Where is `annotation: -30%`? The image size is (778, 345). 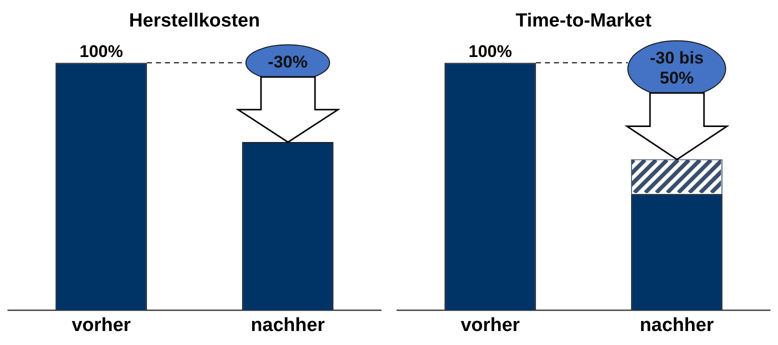 annotation: -30% is located at coordinates (288, 62).